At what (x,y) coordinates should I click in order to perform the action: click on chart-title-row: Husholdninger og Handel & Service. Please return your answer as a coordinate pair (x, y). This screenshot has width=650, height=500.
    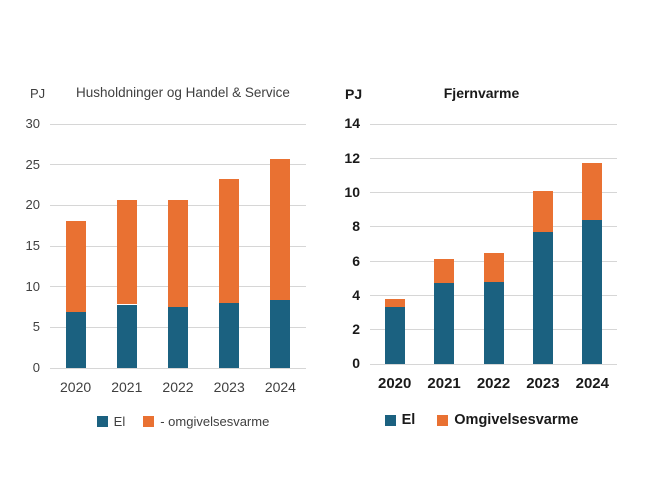
    Looking at the image, I should click on (183, 92).